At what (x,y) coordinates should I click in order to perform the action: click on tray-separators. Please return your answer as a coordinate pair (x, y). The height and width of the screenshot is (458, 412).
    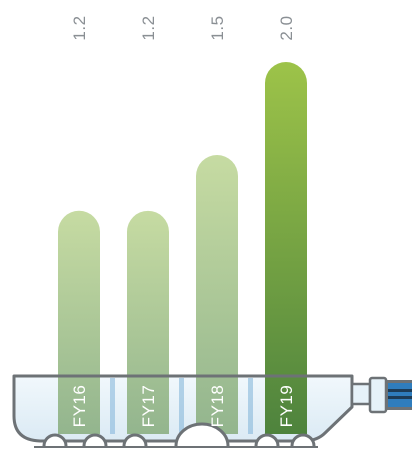
    Looking at the image, I should click on (181, 406).